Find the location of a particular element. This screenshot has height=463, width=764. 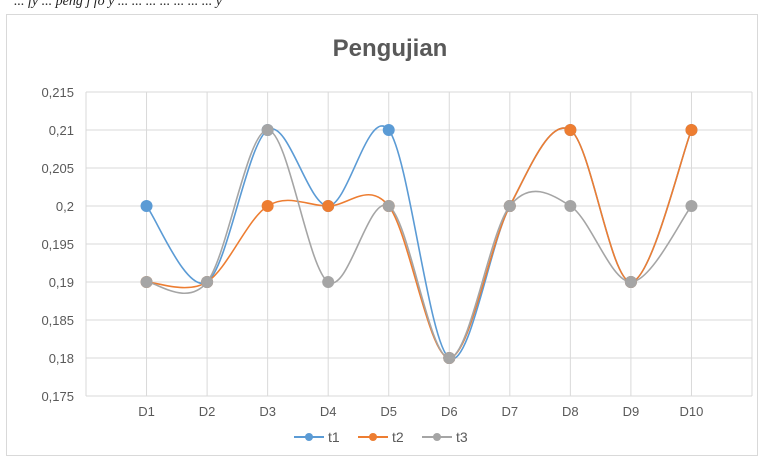

y-tick-label: 0,185 is located at coordinates (57, 320).